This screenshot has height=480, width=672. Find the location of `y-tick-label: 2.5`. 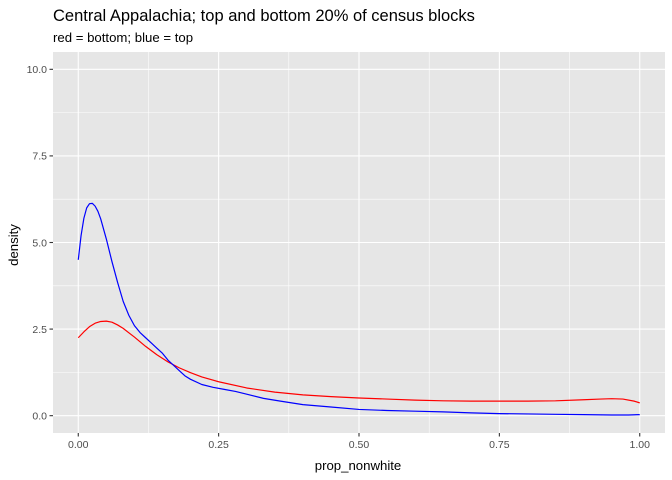

y-tick-label: 2.5 is located at coordinates (39, 330).